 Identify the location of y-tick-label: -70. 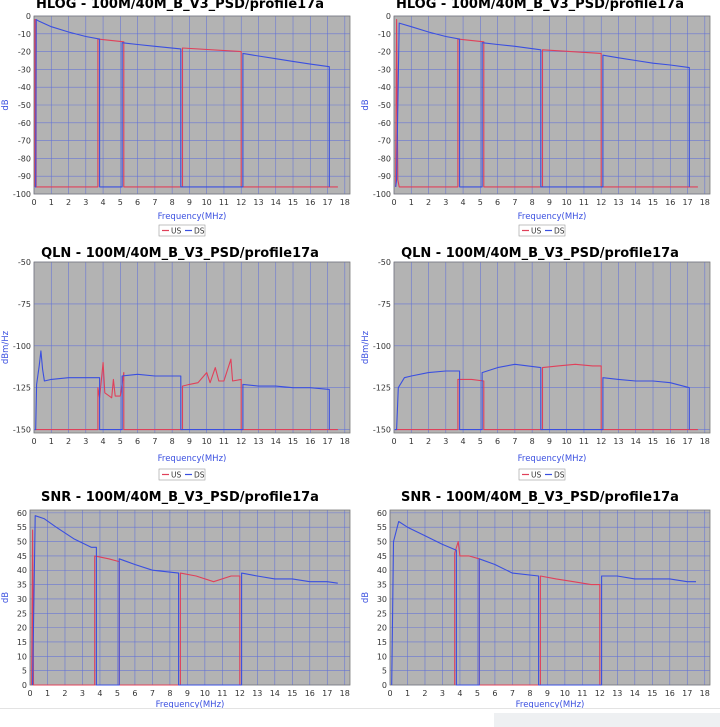
(24, 141).